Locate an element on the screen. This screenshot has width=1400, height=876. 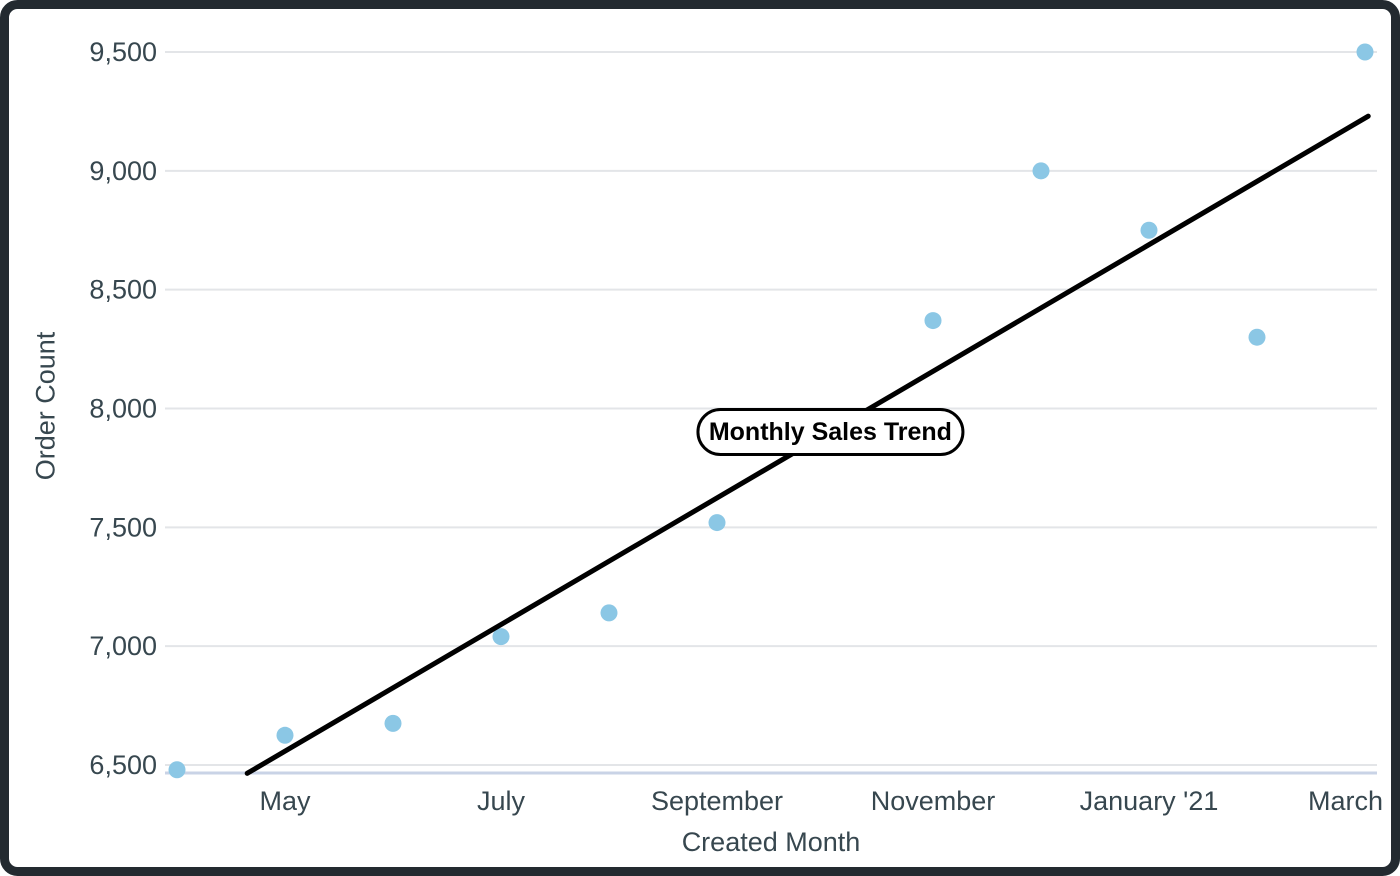
y-tick-label: 8,000 is located at coordinates (123, 409).